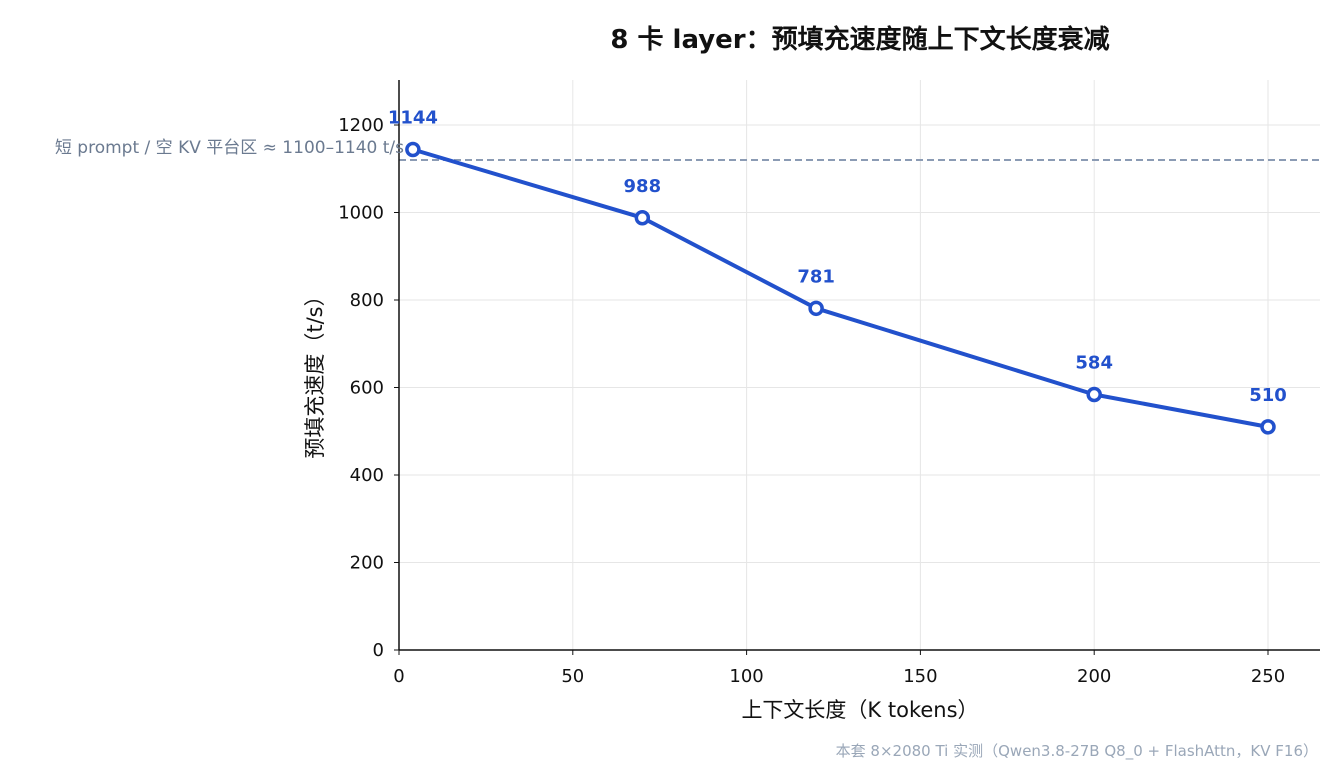 The height and width of the screenshot is (768, 1344). I want to click on x-axis-label: 上下文长度（K tokens）, so click(859, 710).